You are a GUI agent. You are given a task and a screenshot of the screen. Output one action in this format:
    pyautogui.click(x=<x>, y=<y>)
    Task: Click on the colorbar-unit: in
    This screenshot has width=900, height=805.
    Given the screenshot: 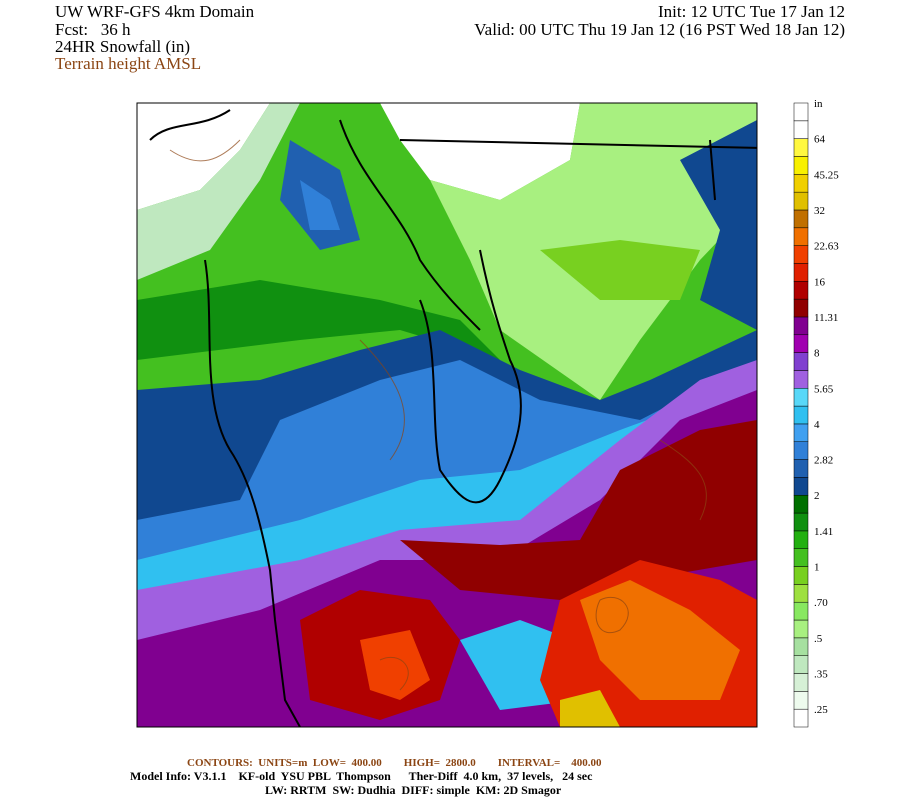 What is the action you would take?
    pyautogui.click(x=818, y=104)
    